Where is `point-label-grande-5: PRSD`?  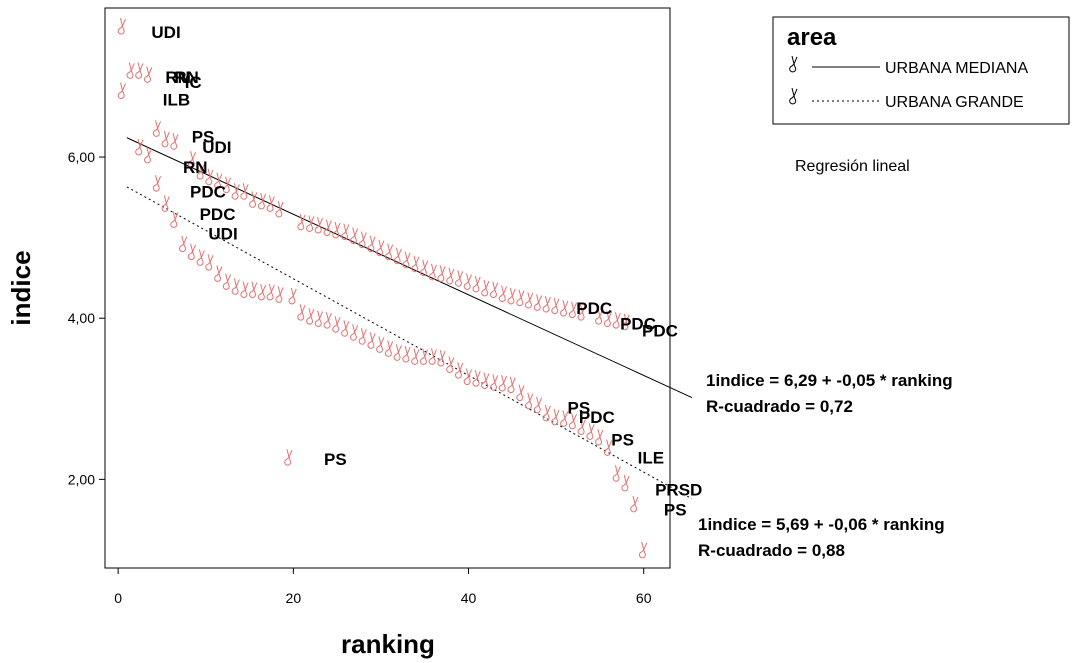 point-label-grande-5: PRSD is located at coordinates (678, 490).